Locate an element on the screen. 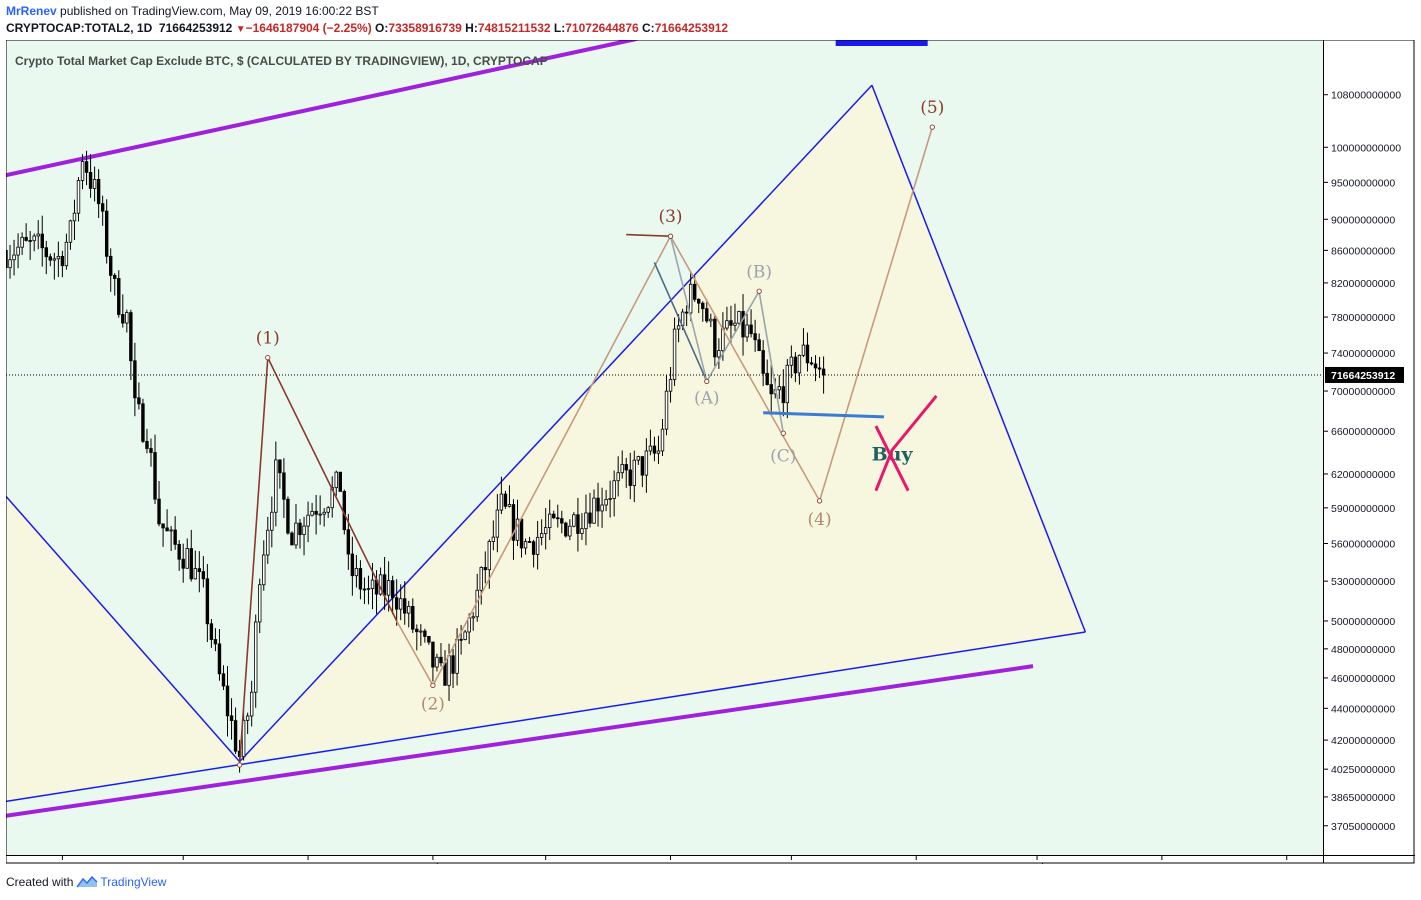 The height and width of the screenshot is (900, 1421). down-arrow-icon: ▼ is located at coordinates (240, 29).